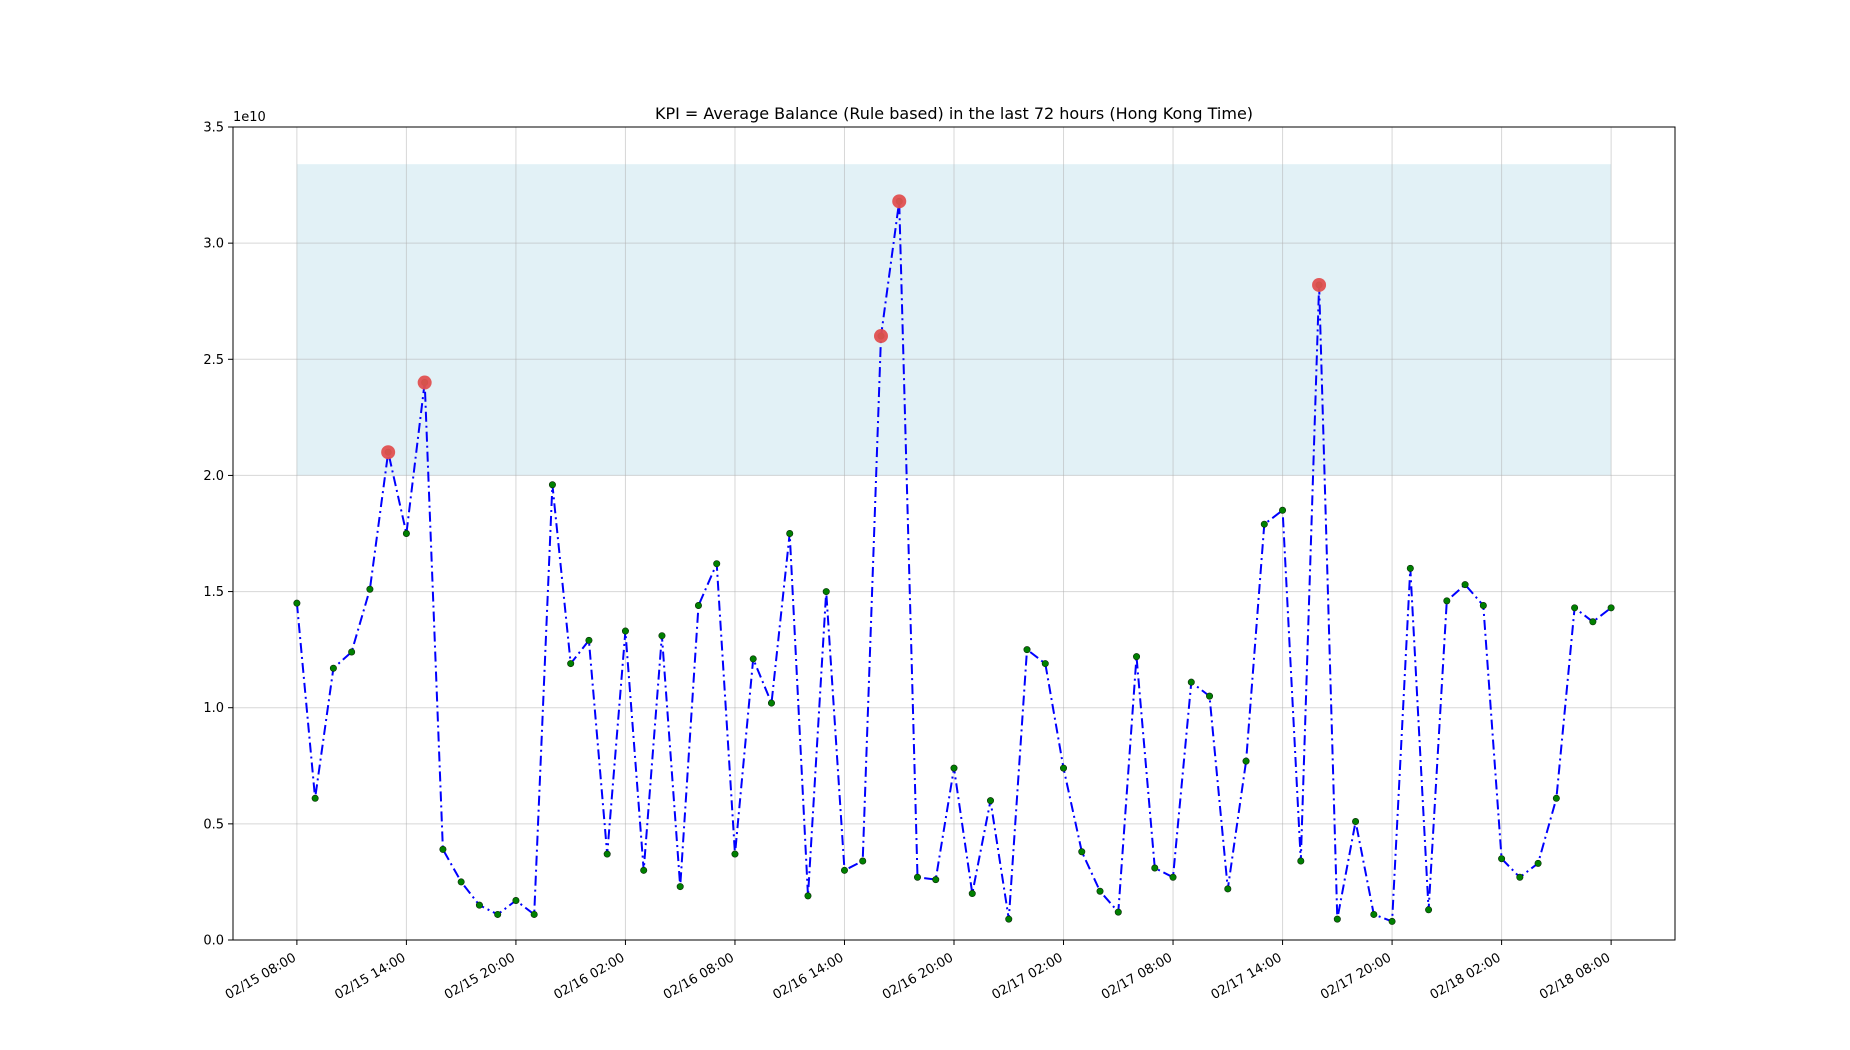 This screenshot has height=1050, width=1850. I want to click on x-tick-label: 02/16 02:00, so click(589, 976).